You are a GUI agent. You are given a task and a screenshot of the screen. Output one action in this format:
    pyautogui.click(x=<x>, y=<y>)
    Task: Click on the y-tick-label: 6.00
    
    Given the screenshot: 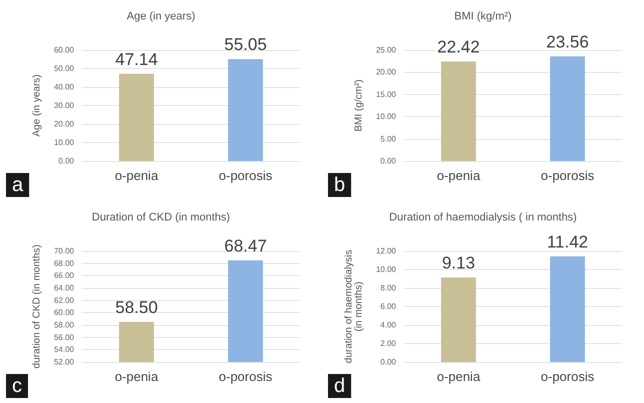 What is the action you would take?
    pyautogui.click(x=388, y=306)
    